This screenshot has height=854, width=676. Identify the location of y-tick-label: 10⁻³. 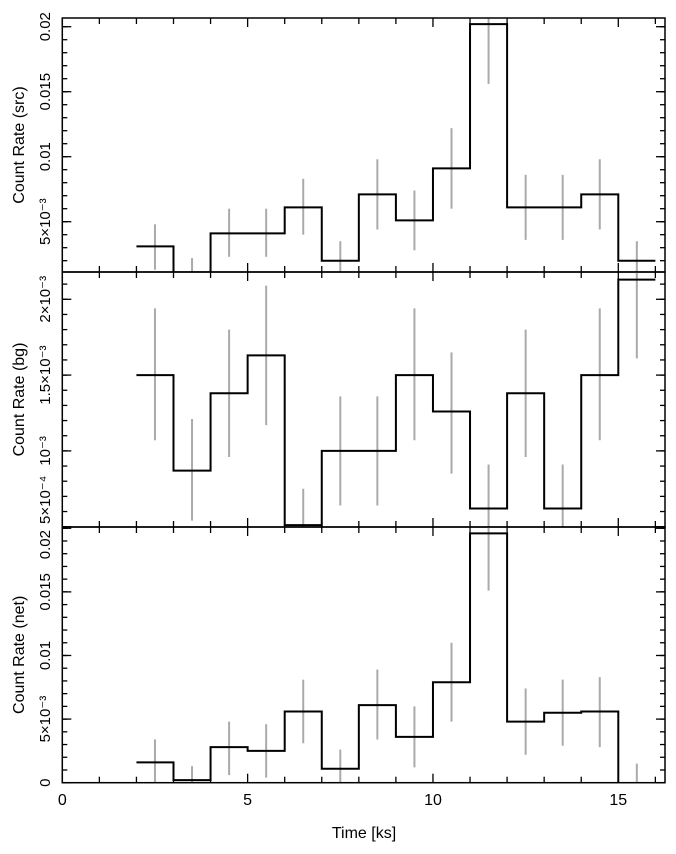
(45, 451).